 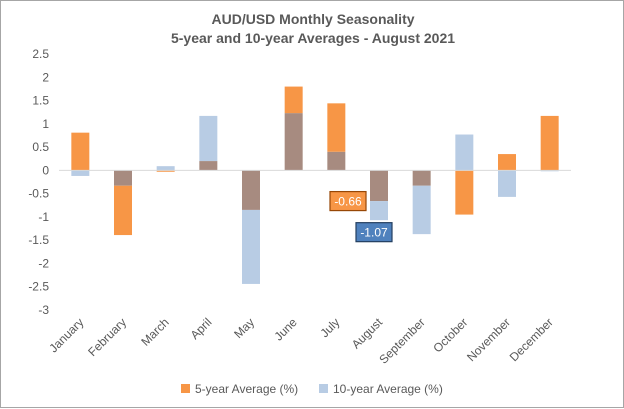 What do you see at coordinates (154, 331) in the screenshot?
I see `x-tick-label: March` at bounding box center [154, 331].